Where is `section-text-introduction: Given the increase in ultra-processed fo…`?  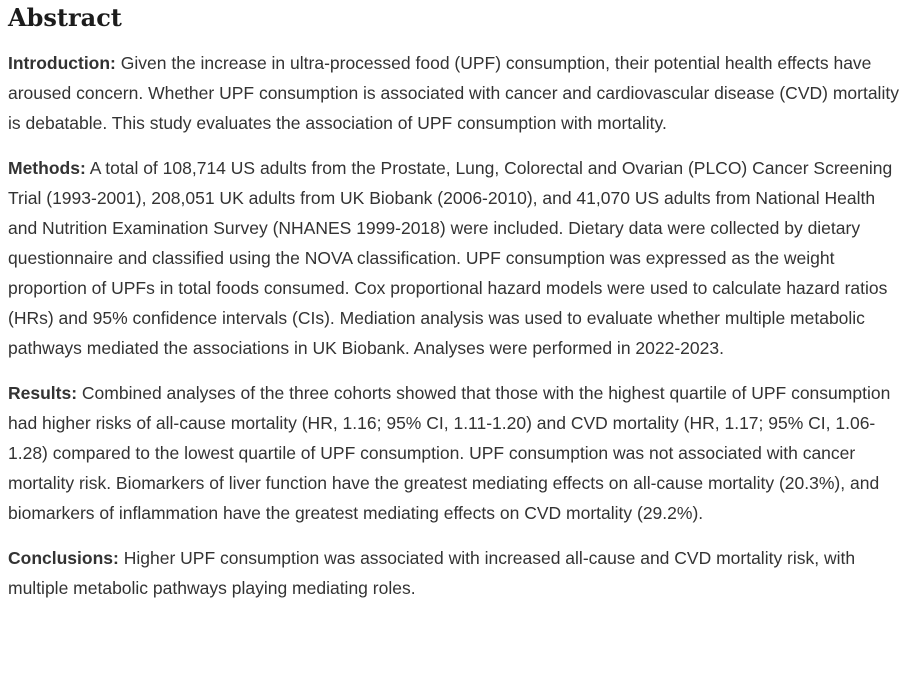
section-text-introduction: Given the increase in ultra-processed fo… is located at coordinates (453, 93).